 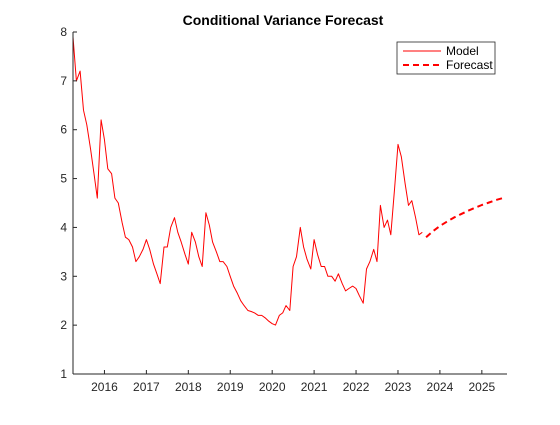 I want to click on series-line-forecast, so click(x=464, y=217).